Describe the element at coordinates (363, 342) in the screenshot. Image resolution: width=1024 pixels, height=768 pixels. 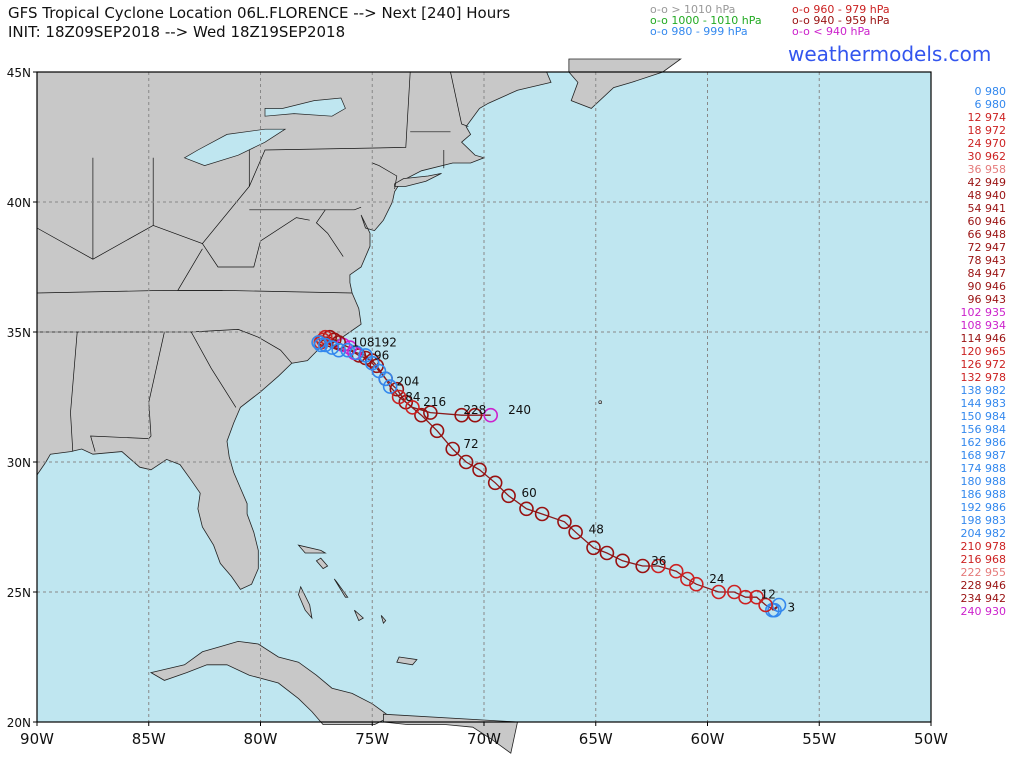
I see `track-hour-label: 108` at that location.